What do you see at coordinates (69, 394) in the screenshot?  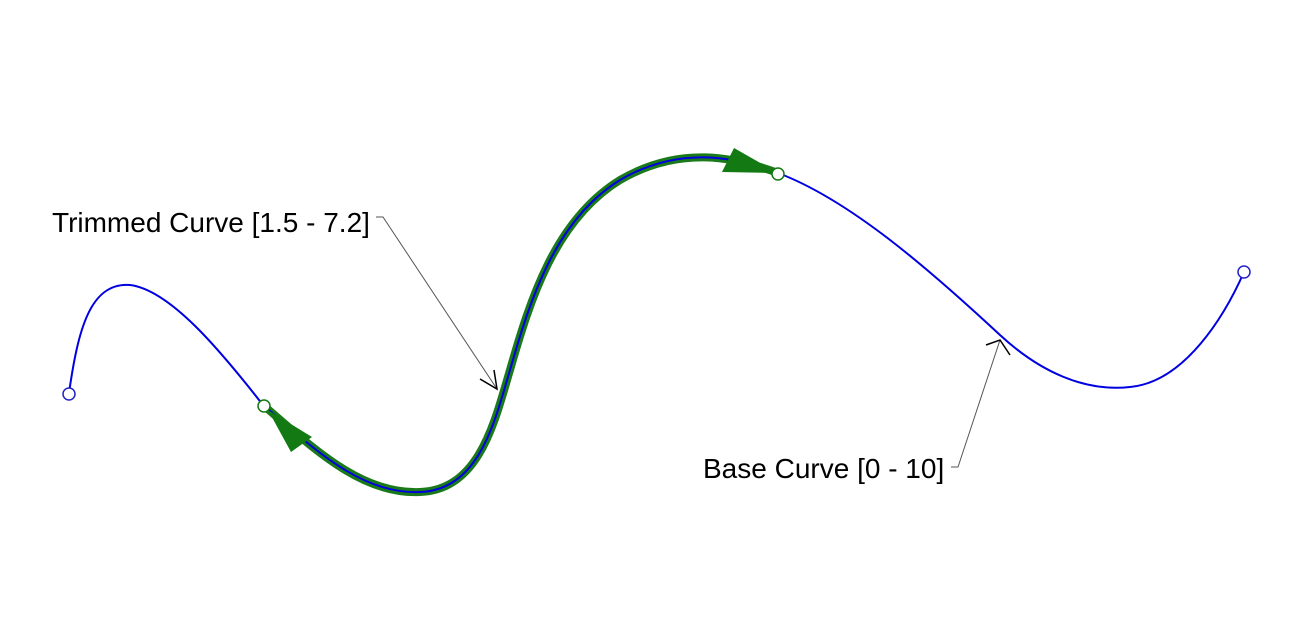 I see `base-start-point-icon` at bounding box center [69, 394].